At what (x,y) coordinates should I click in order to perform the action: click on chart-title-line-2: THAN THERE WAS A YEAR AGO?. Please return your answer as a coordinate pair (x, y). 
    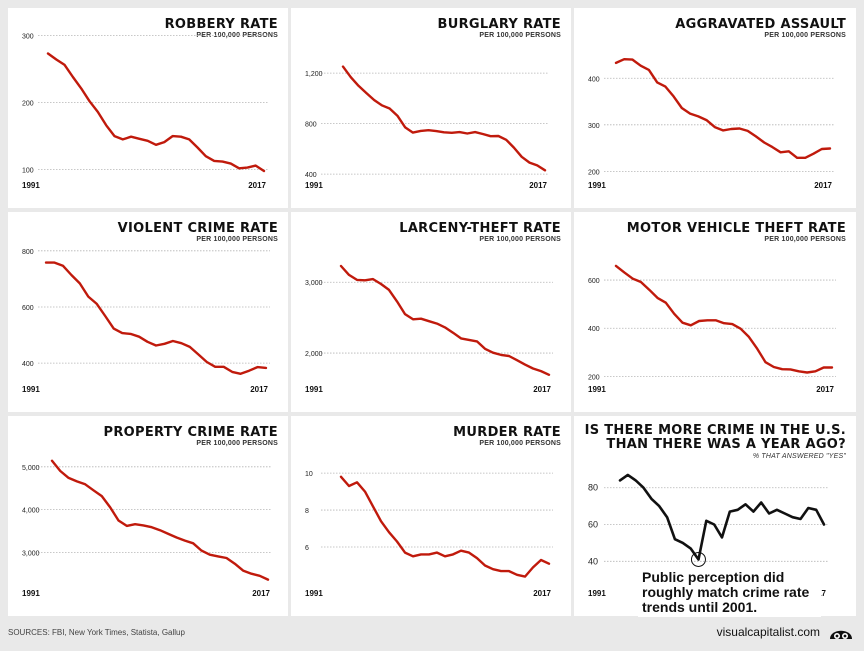
    Looking at the image, I should click on (726, 444).